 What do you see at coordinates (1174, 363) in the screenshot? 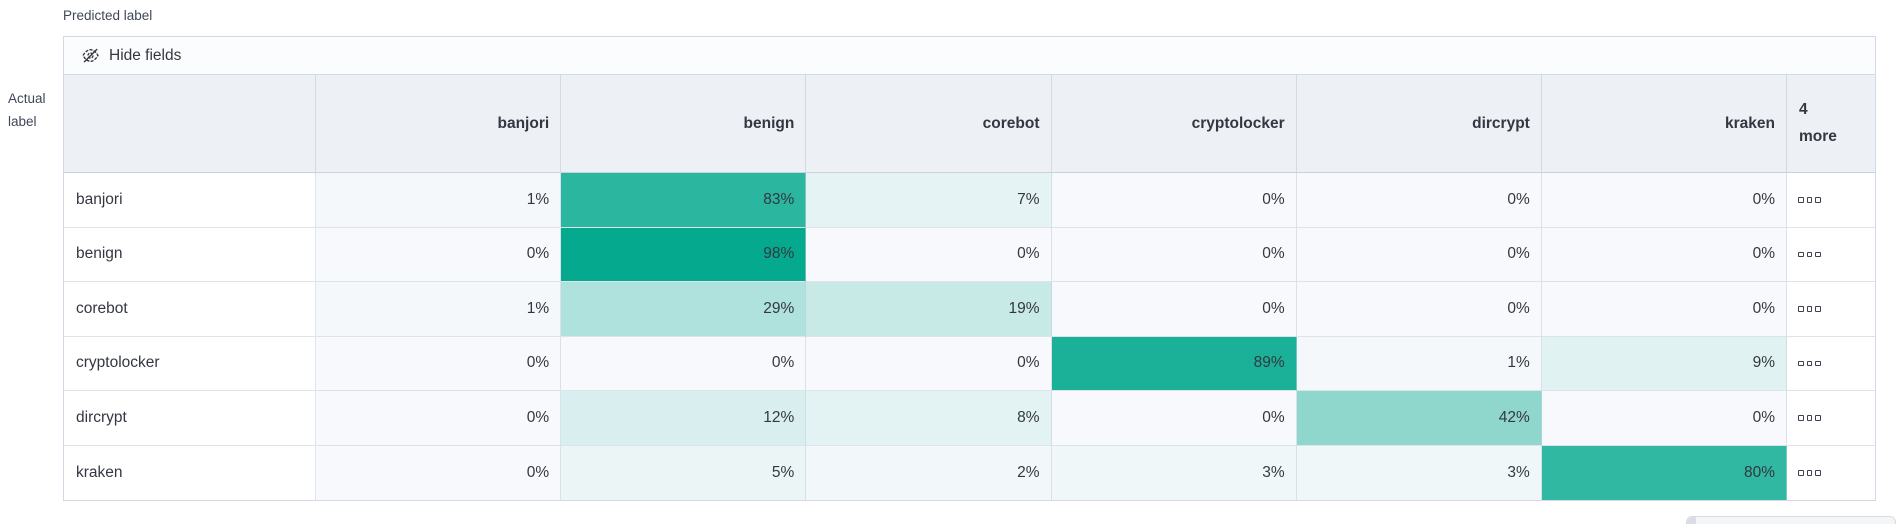
I see `matrix-cell-cryptolocker-cryptolocker: 89%` at bounding box center [1174, 363].